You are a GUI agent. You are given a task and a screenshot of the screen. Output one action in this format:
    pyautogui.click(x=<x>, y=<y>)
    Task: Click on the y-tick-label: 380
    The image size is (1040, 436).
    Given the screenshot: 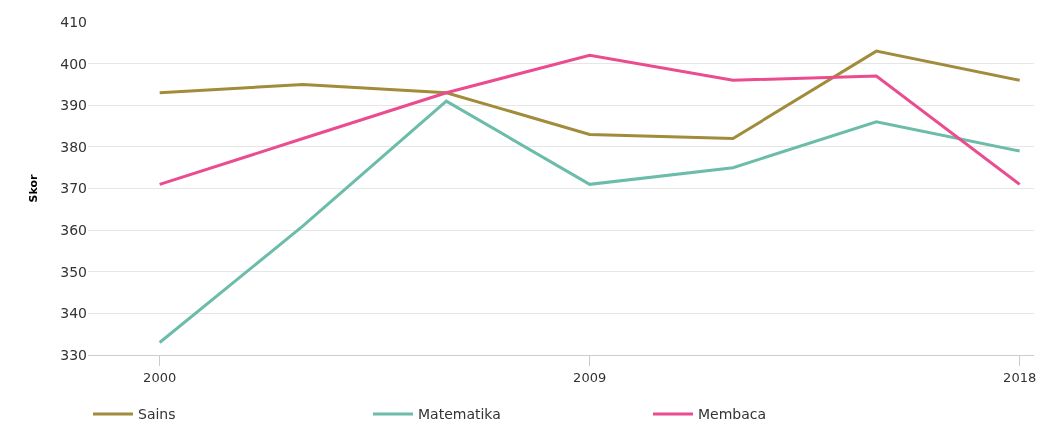 What is the action you would take?
    pyautogui.click(x=73, y=146)
    